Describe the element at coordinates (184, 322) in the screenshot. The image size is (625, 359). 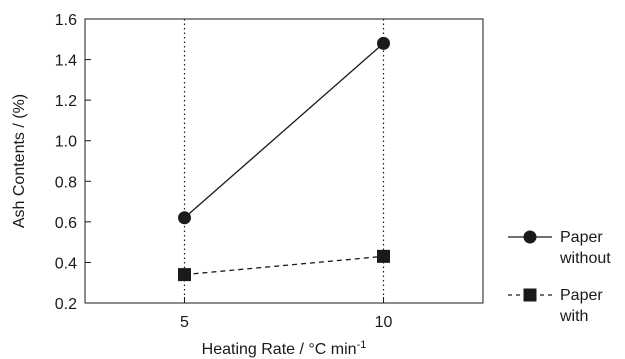
I see `x-tick-label: 5` at that location.